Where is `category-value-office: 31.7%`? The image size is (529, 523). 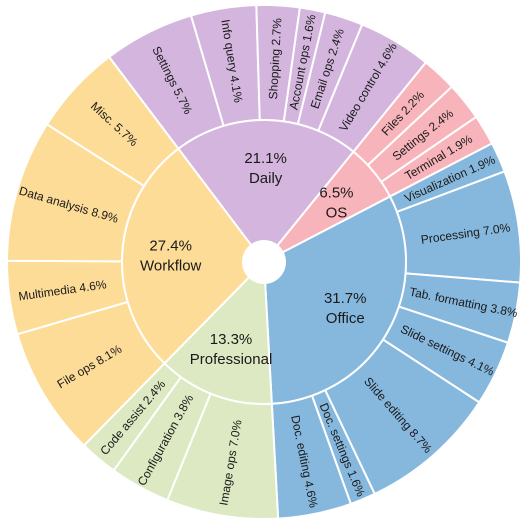 category-value-office: 31.7% is located at coordinates (345, 298).